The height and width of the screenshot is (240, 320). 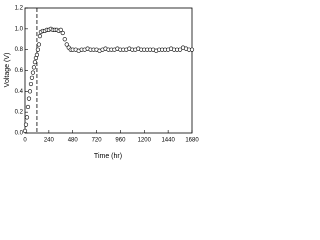 What do you see at coordinates (49, 141) in the screenshot?
I see `x-tick-label: 240` at bounding box center [49, 141].